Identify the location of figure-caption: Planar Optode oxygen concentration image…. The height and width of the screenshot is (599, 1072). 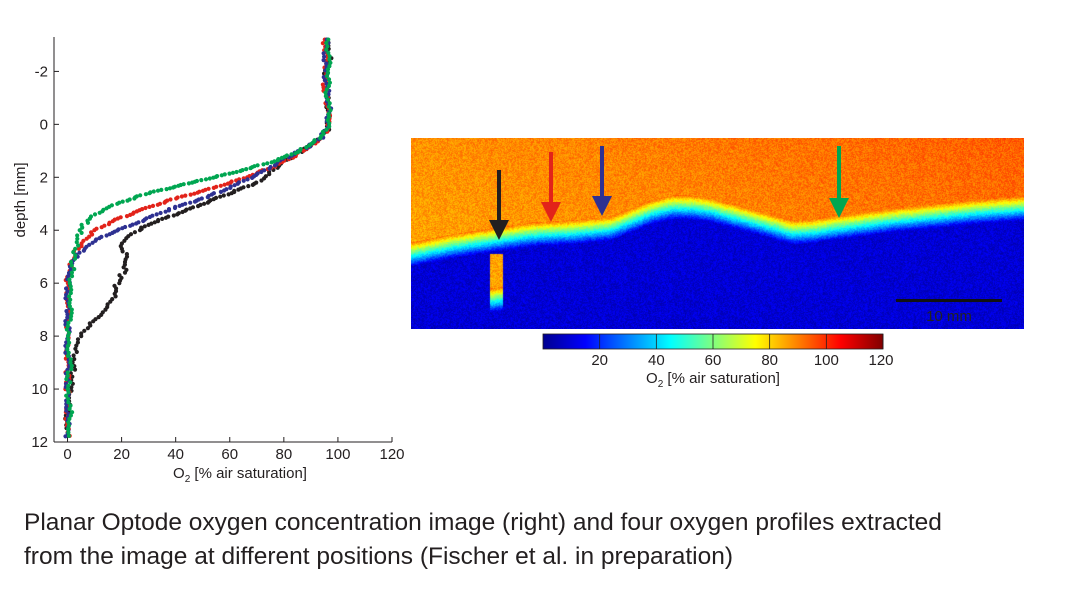
(544, 540).